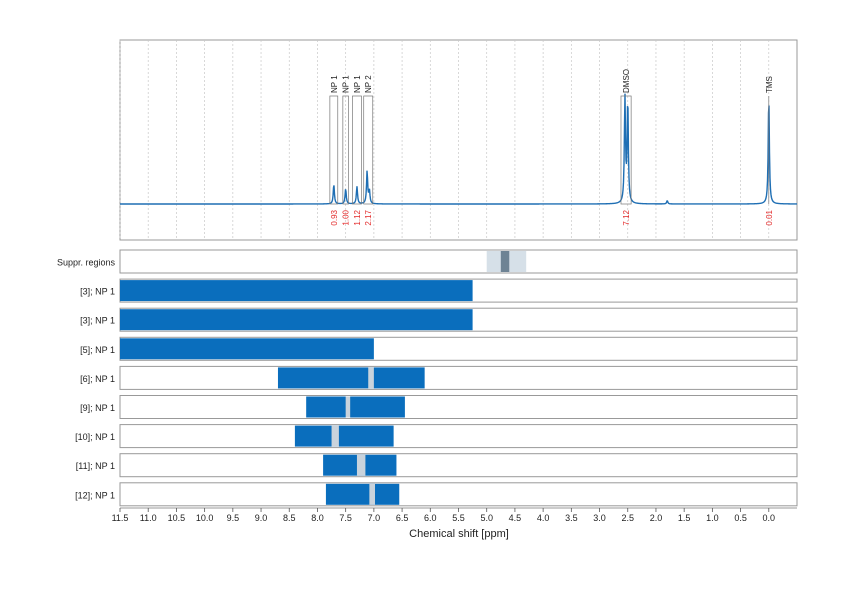 Image resolution: width=842 pixels, height=595 pixels. What do you see at coordinates (95, 466) in the screenshot?
I see `row-label: [11]; NP 1` at bounding box center [95, 466].